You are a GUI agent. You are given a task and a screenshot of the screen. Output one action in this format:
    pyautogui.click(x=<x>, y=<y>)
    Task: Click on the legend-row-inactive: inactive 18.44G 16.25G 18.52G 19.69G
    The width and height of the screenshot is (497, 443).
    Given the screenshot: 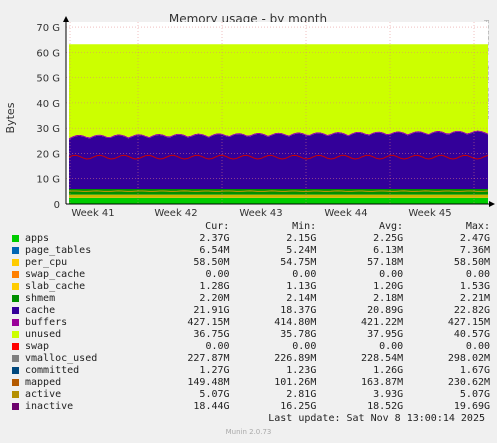 What is the action you would take?
    pyautogui.click(x=251, y=407)
    